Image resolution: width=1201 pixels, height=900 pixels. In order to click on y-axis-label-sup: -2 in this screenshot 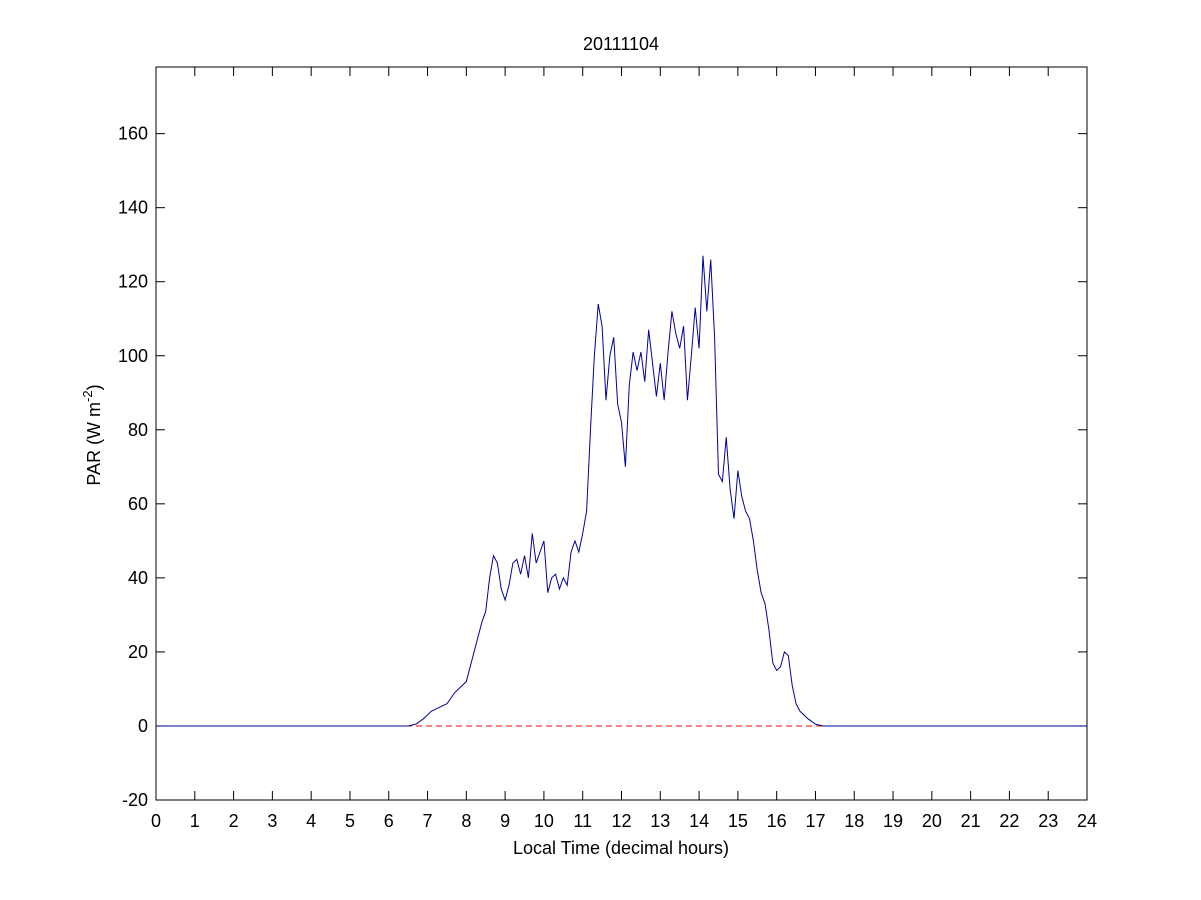, I will do `click(87, 396)`.